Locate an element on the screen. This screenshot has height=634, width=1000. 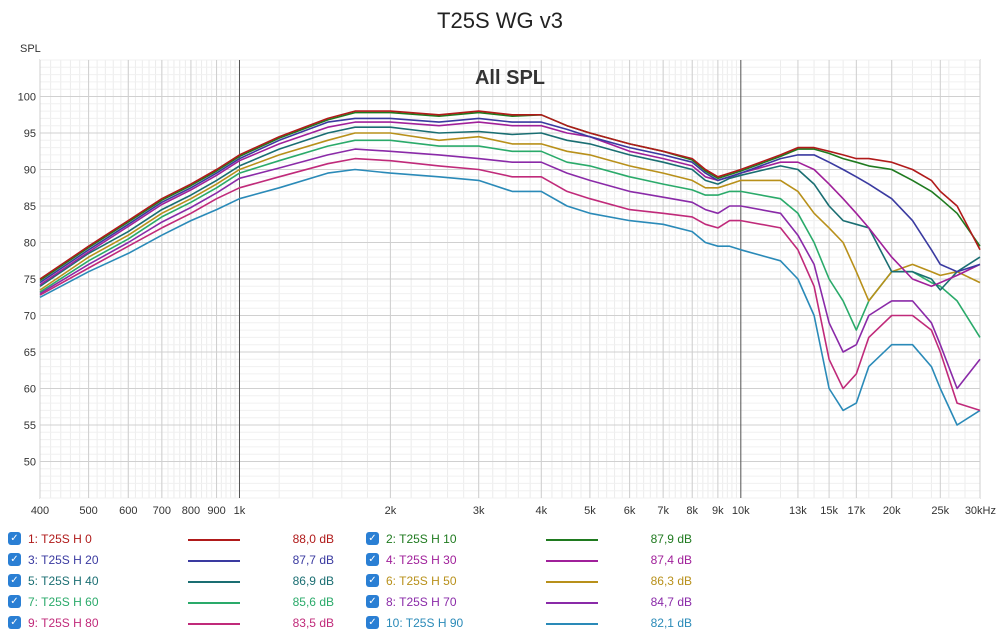
x-tick-label: 8k is located at coordinates (692, 511).